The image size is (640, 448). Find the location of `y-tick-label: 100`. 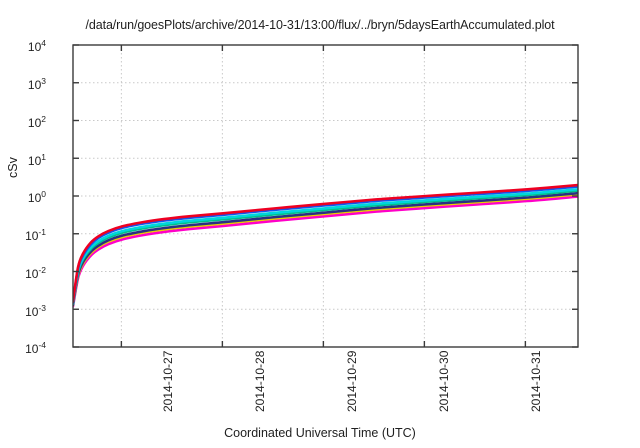

y-tick-label: 100 is located at coordinates (23, 197).